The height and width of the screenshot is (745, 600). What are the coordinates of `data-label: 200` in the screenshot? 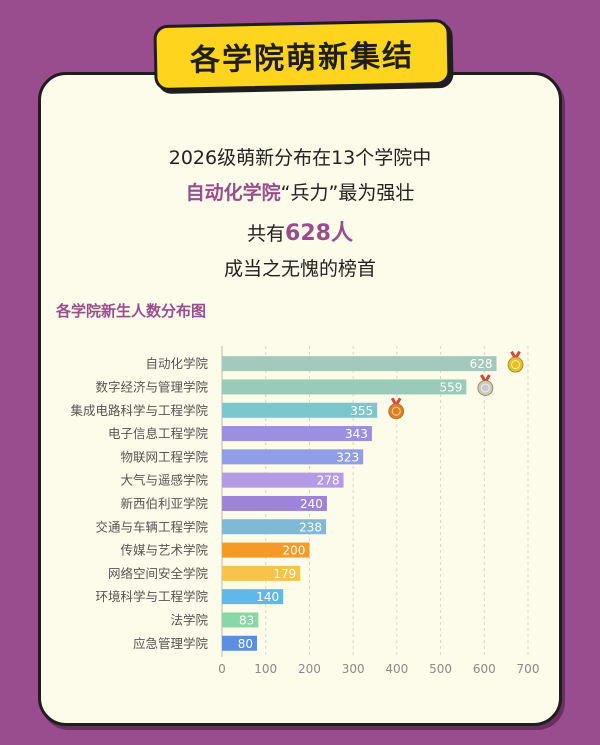 It's located at (294, 551).